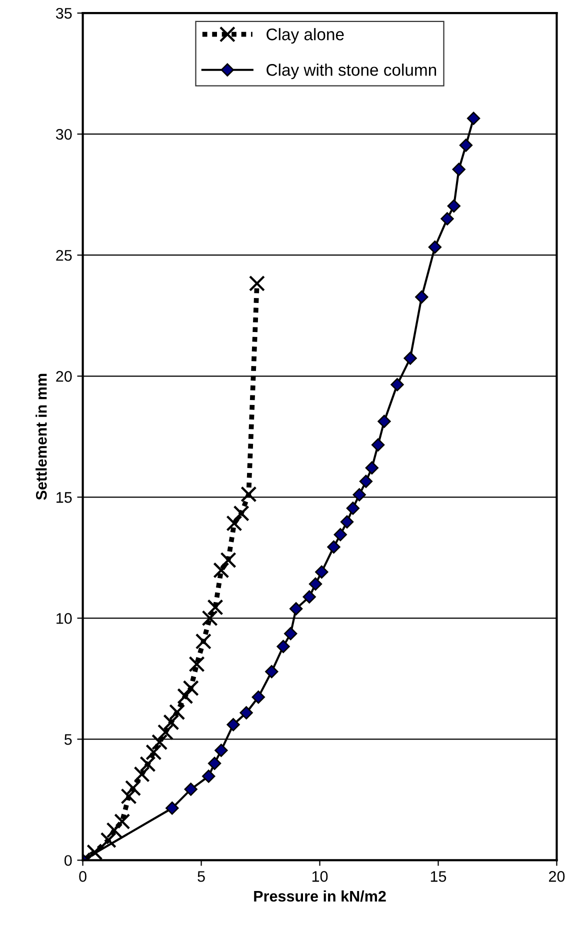 This screenshot has height=934, width=571. I want to click on x-tick-label: 5, so click(201, 876).